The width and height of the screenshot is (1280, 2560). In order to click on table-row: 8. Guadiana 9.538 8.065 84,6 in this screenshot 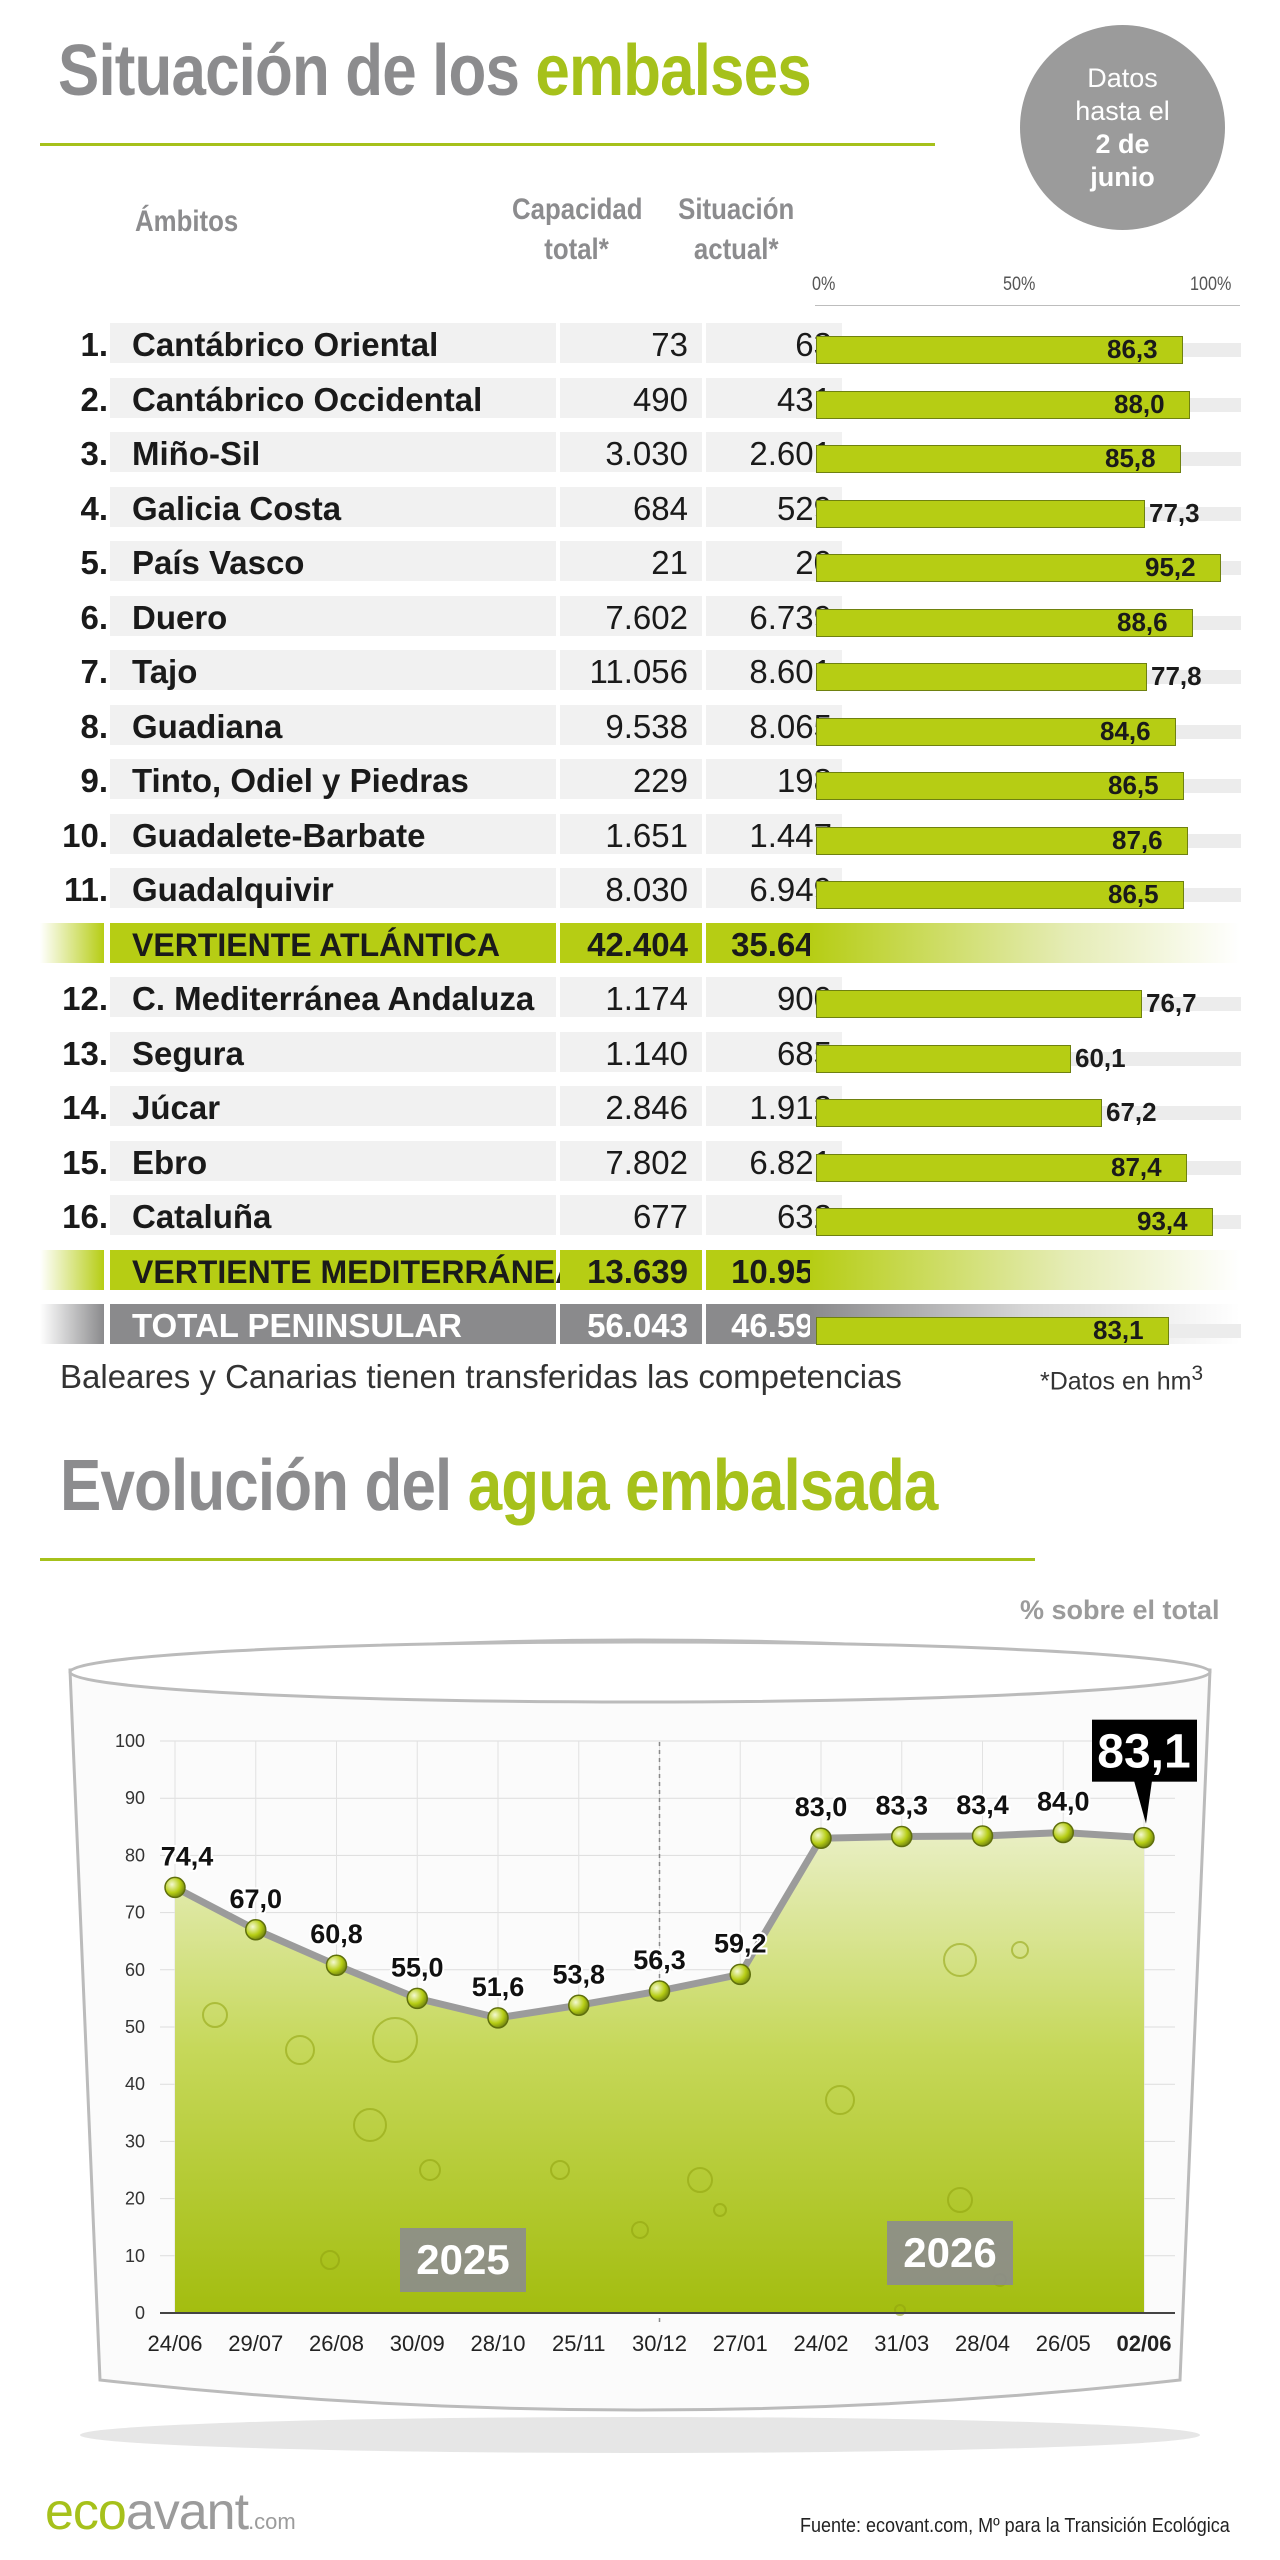, I will do `click(640, 726)`.